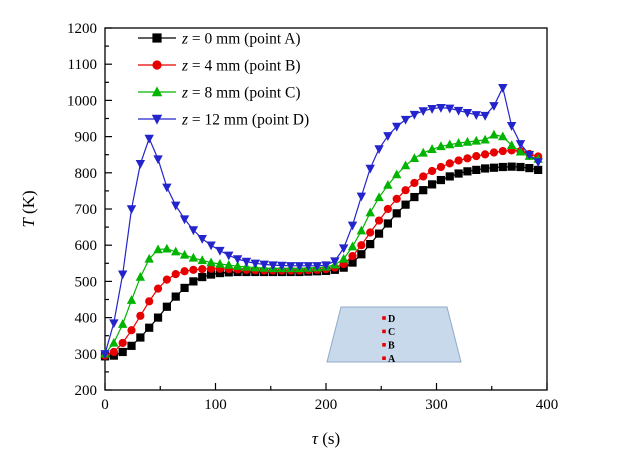 This screenshot has width=624, height=462. Describe the element at coordinates (105, 405) in the screenshot. I see `x-tick-label: 0` at that location.